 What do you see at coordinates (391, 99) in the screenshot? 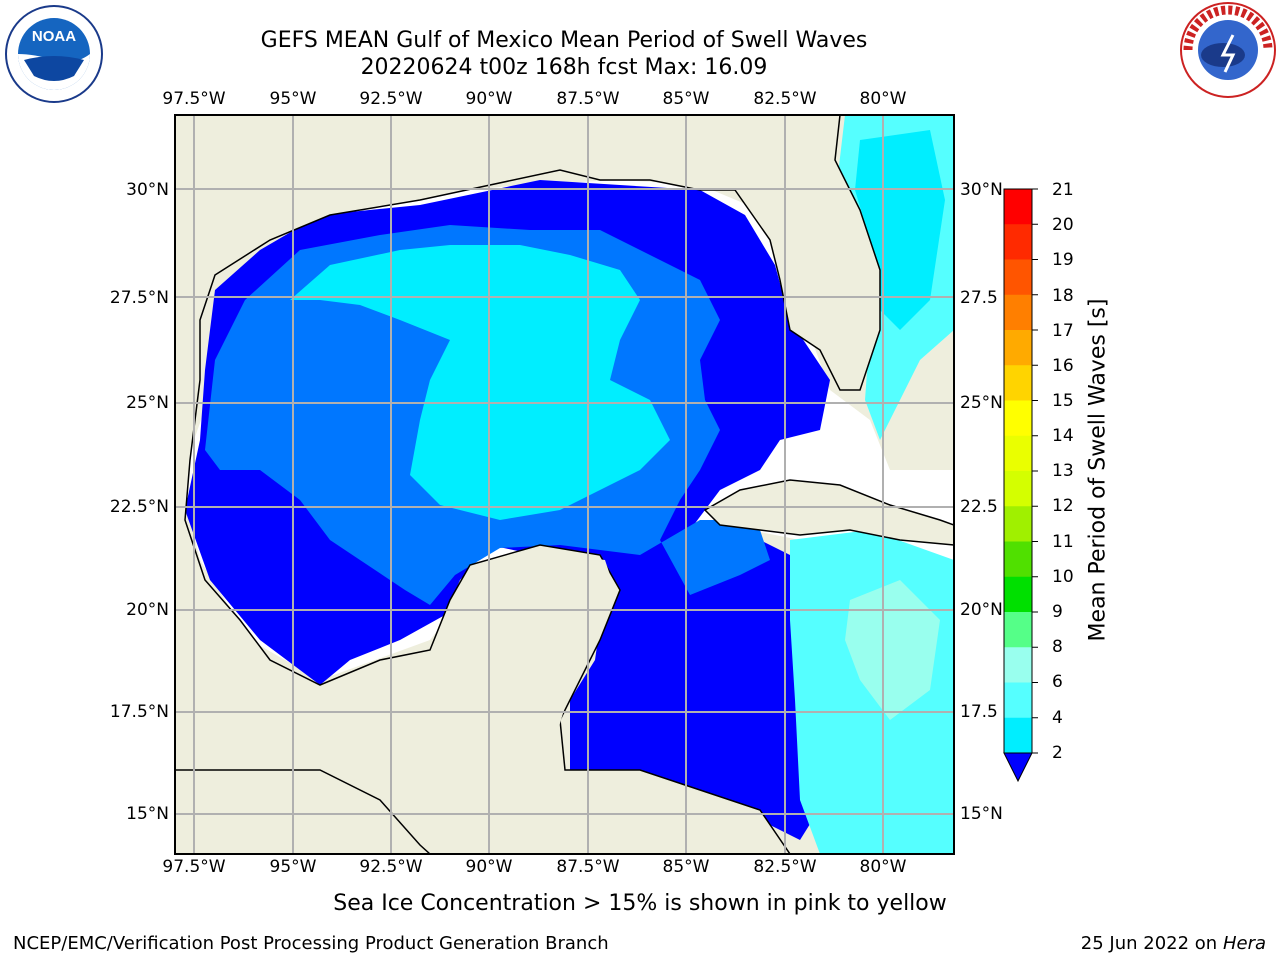
I see `lon-label-top-92-5w: 92.5°W` at bounding box center [391, 99].